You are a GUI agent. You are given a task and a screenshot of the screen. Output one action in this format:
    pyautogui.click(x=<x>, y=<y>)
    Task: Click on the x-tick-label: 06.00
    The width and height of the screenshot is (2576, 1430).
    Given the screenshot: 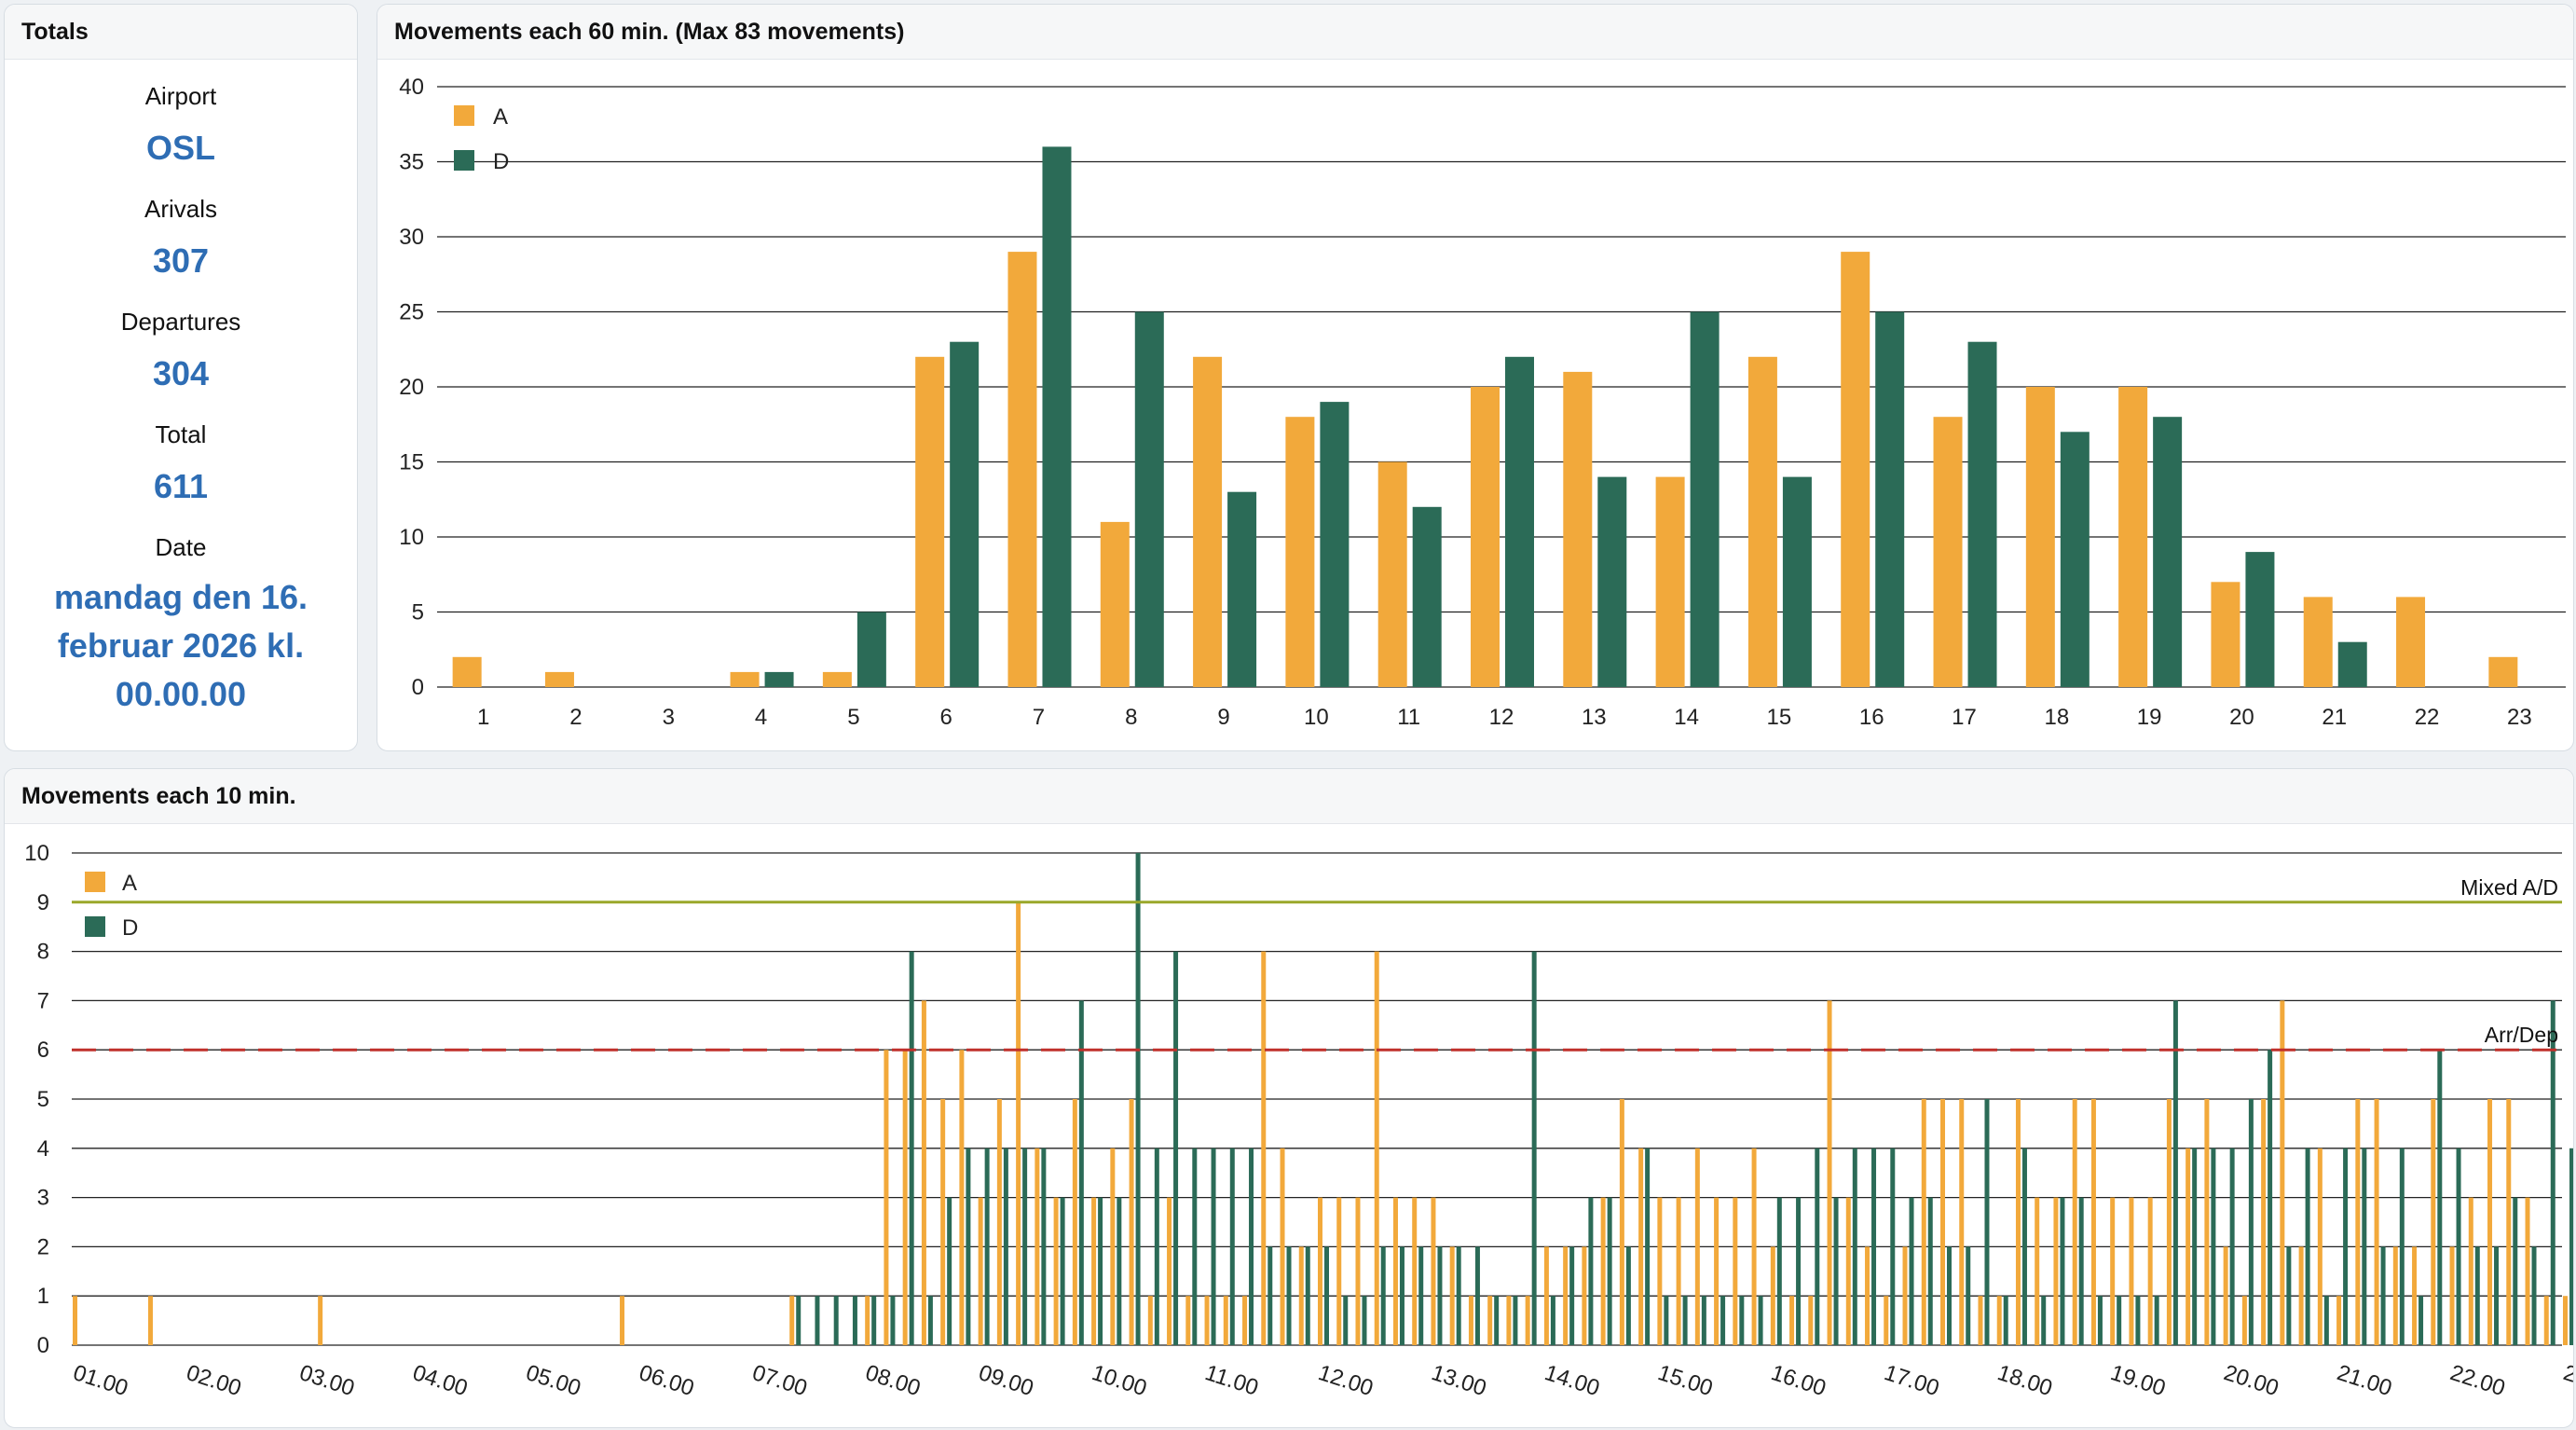 What is the action you would take?
    pyautogui.click(x=666, y=1380)
    